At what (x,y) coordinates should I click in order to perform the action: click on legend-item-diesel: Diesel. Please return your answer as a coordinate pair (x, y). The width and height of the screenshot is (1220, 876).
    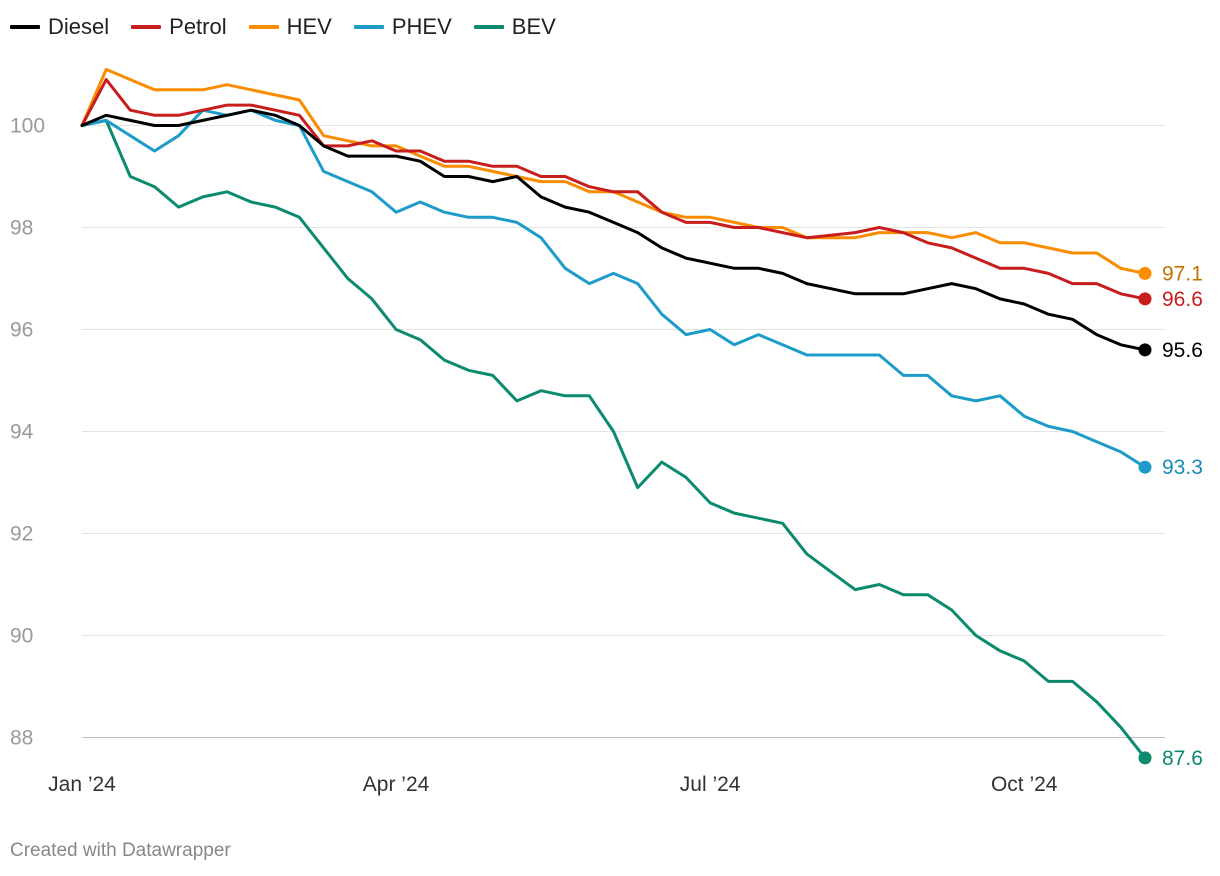
    Looking at the image, I should click on (59, 27).